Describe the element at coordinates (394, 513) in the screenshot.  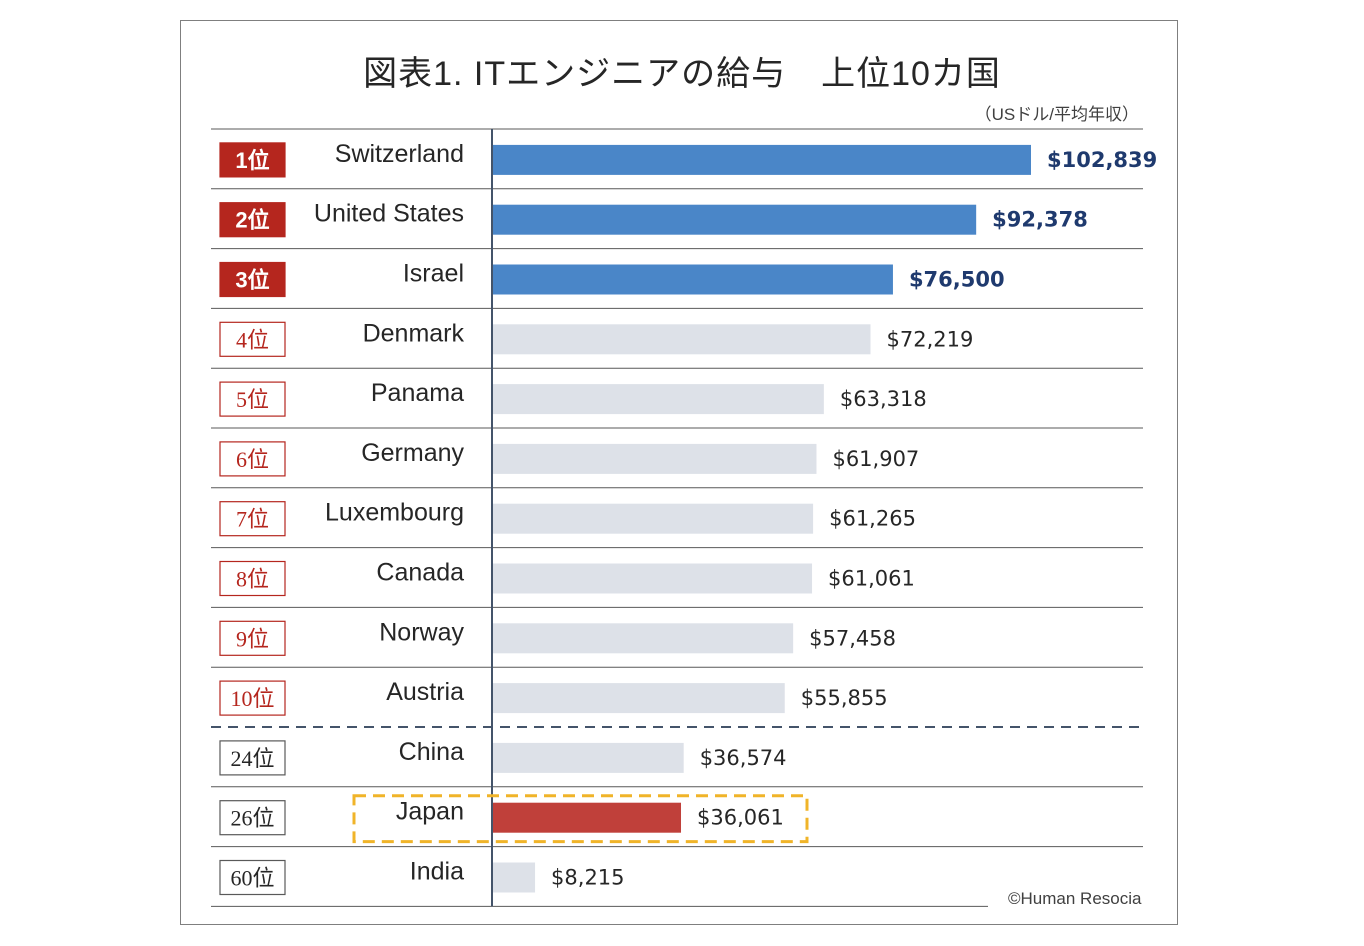
I see `country-label: Luxembourg` at that location.